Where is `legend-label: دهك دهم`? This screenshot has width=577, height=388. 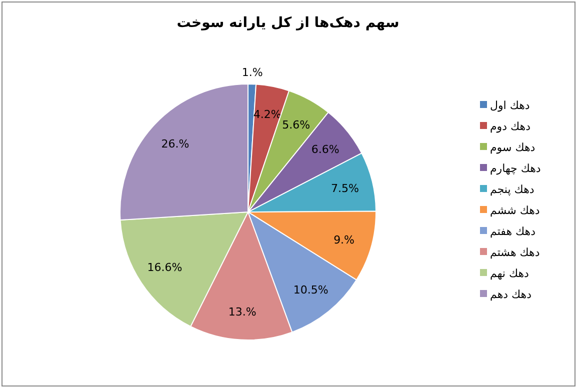
legend-label: دهك دهم is located at coordinates (511, 294).